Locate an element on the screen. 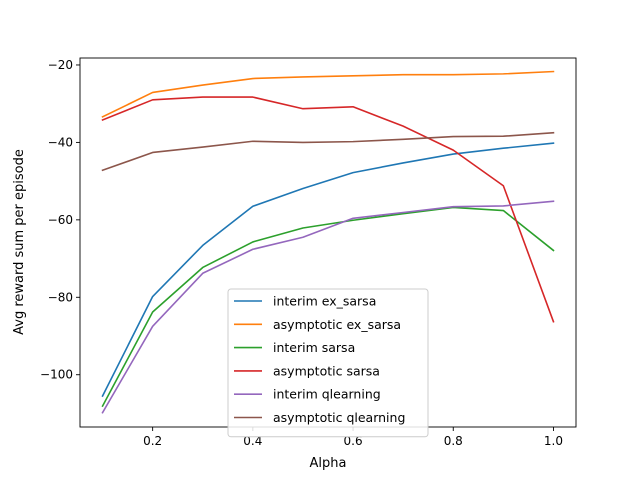 This screenshot has width=640, height=480. y-tick-label: −40 is located at coordinates (60, 142).